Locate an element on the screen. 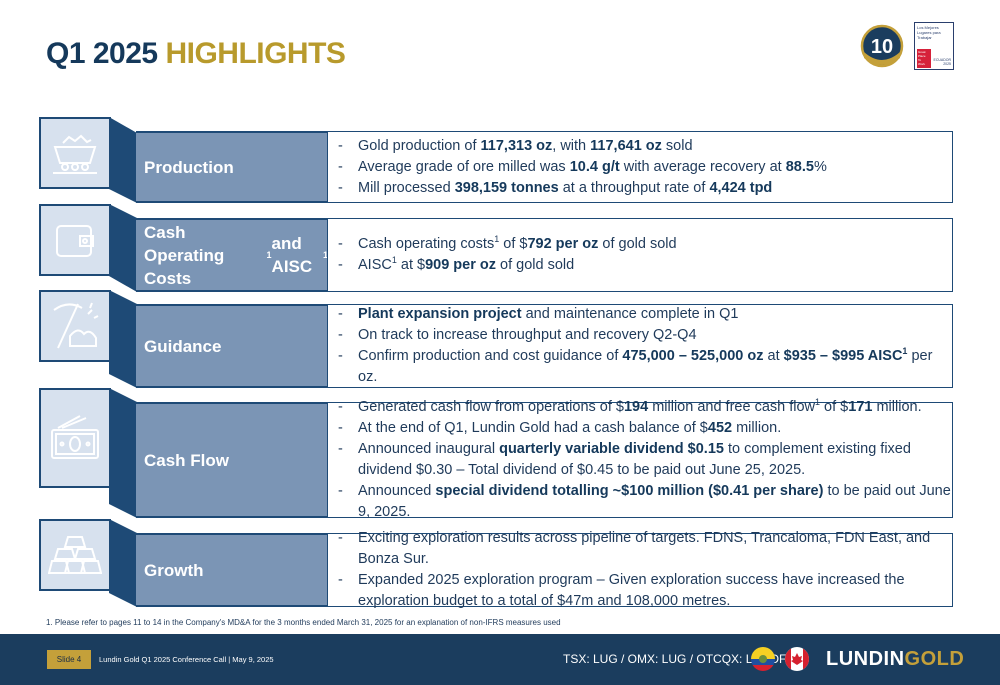 The image size is (1000, 685). gptw-red-line: Work is located at coordinates (921, 64).